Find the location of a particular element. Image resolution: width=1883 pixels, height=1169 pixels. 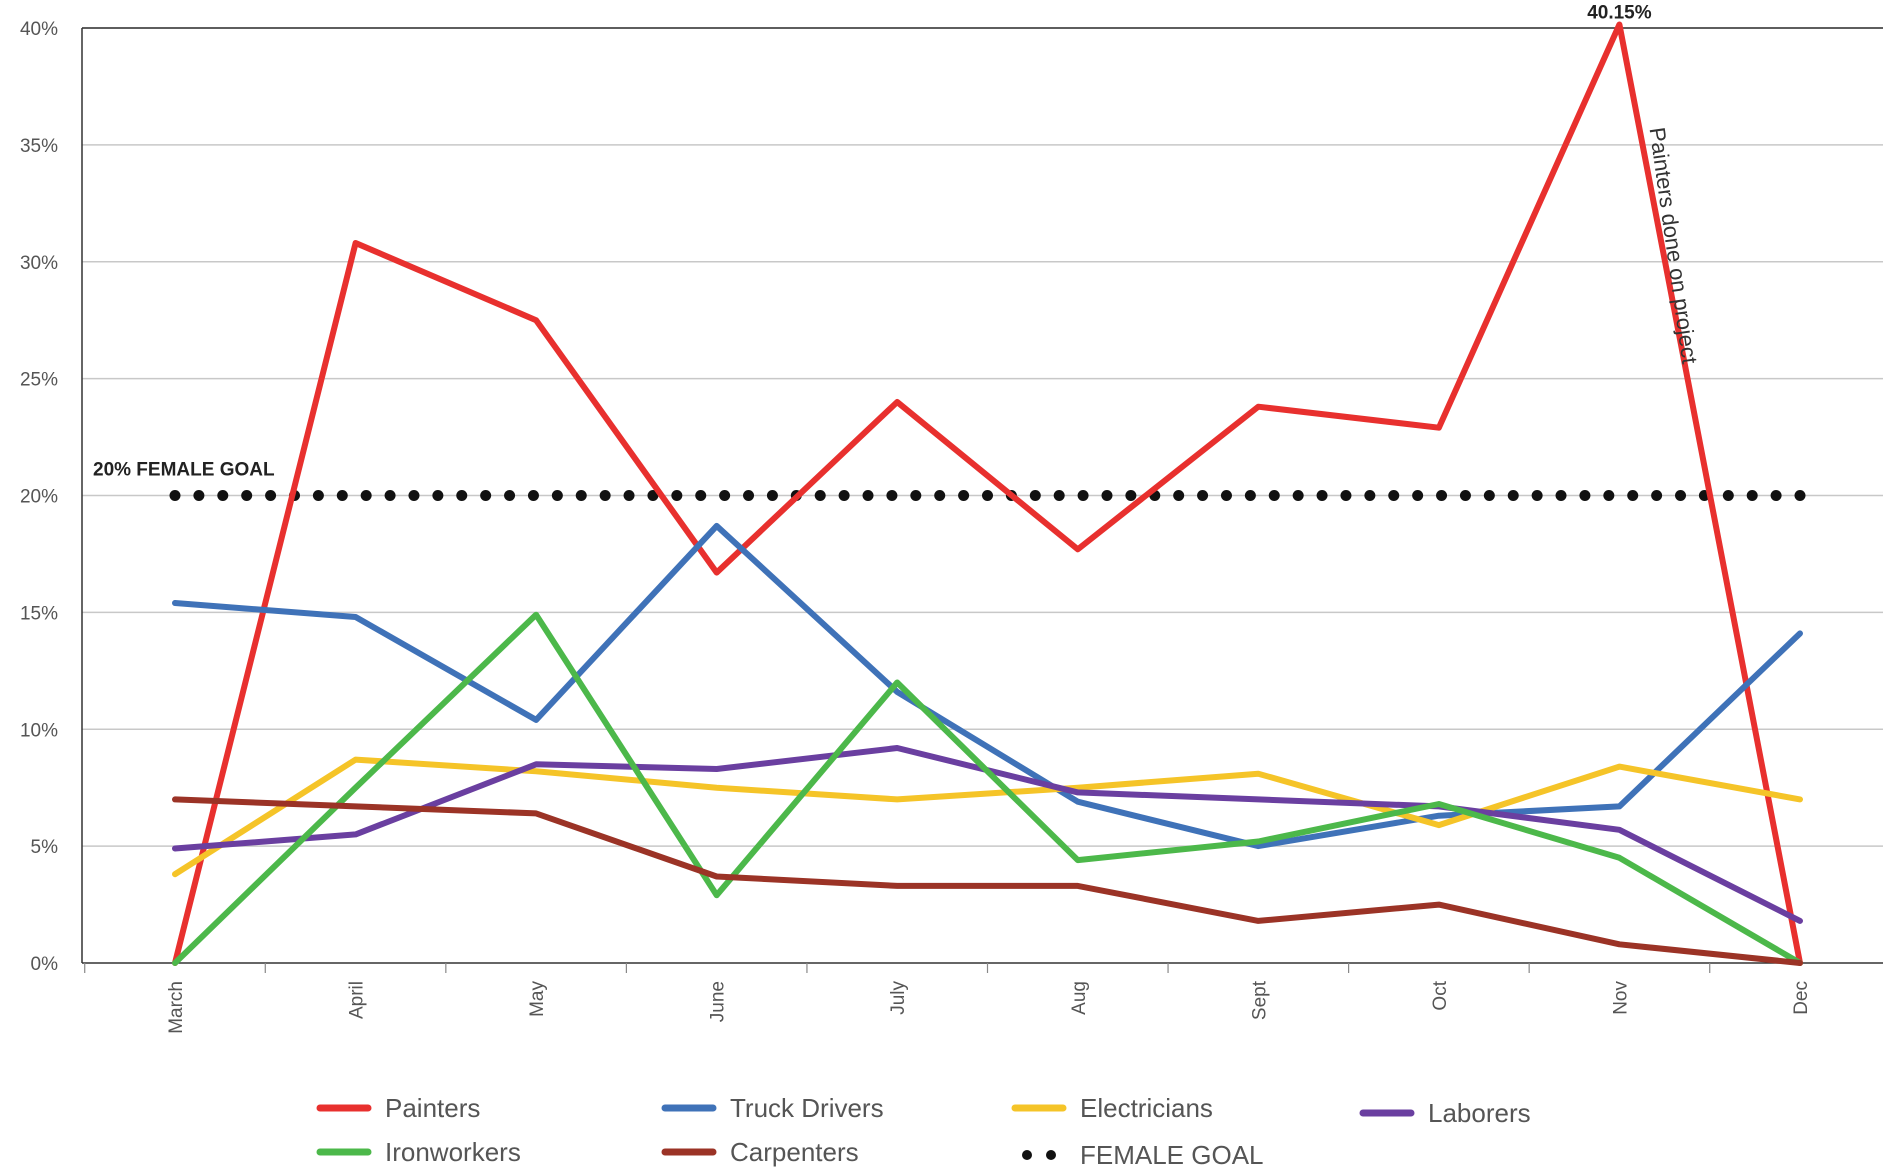

legend-item-laborers: Laborers is located at coordinates (1445, 1113).